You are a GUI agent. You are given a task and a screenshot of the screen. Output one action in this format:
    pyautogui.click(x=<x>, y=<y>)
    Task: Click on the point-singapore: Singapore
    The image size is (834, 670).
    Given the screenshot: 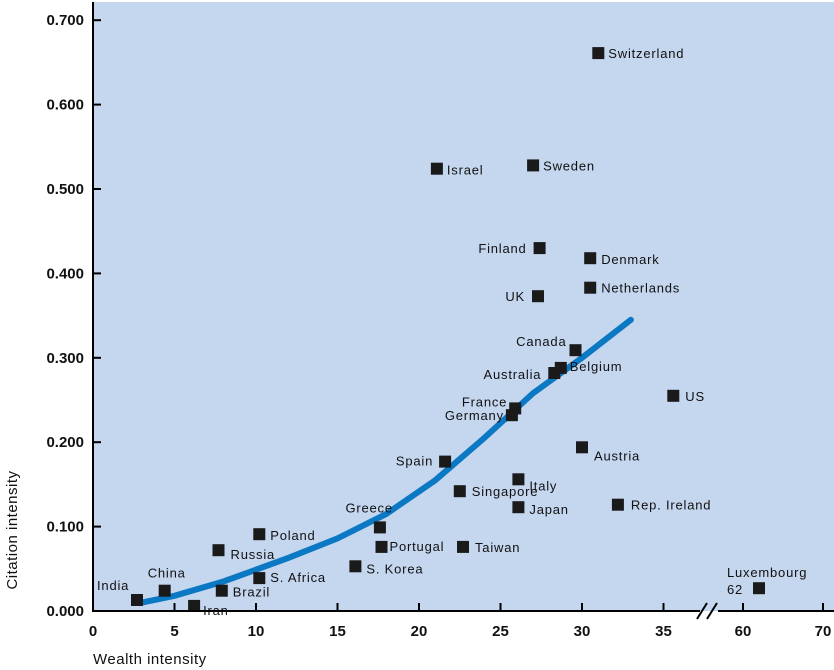 What is the action you would take?
    pyautogui.click(x=495, y=491)
    